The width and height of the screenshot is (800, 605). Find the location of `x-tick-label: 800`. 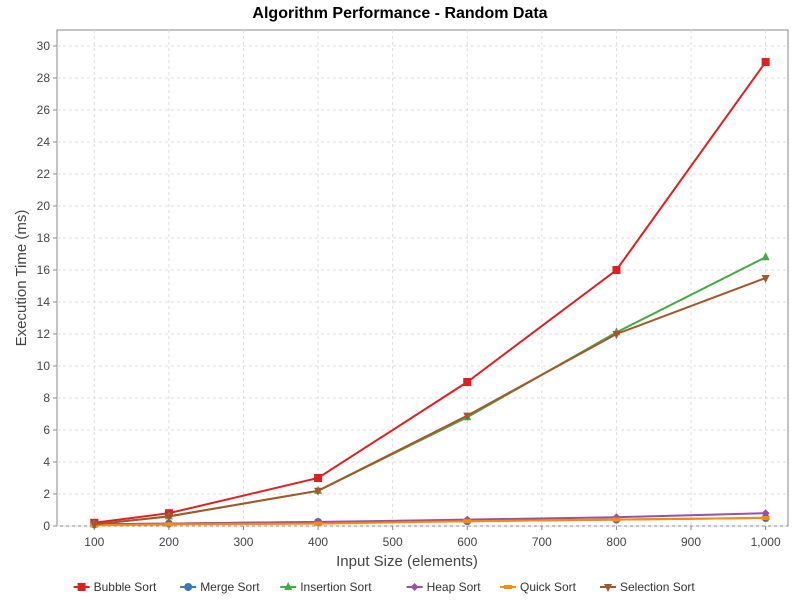

x-tick-label: 800 is located at coordinates (616, 542).